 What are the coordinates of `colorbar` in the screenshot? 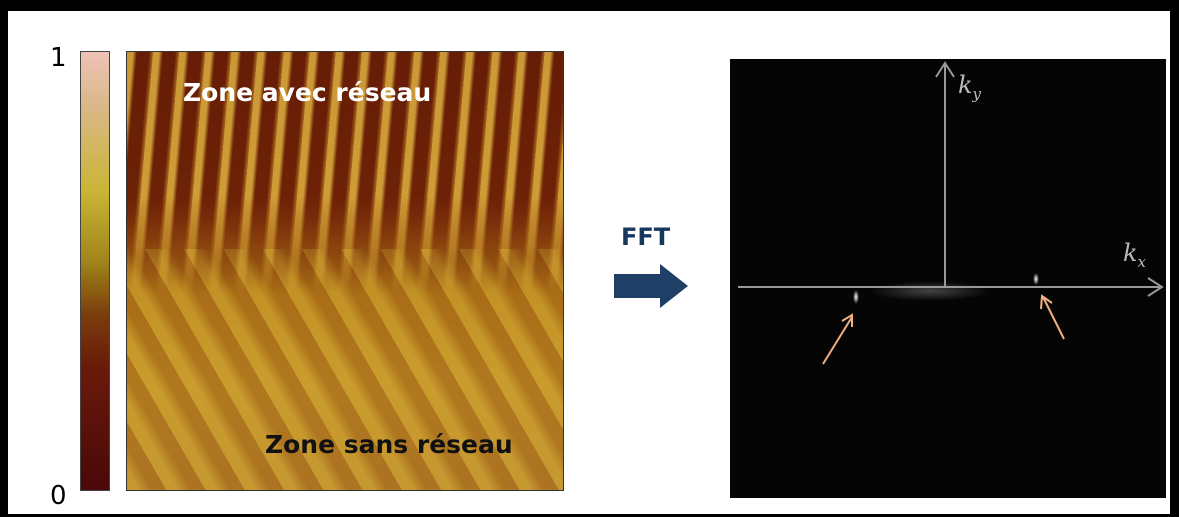 It's located at (95, 271).